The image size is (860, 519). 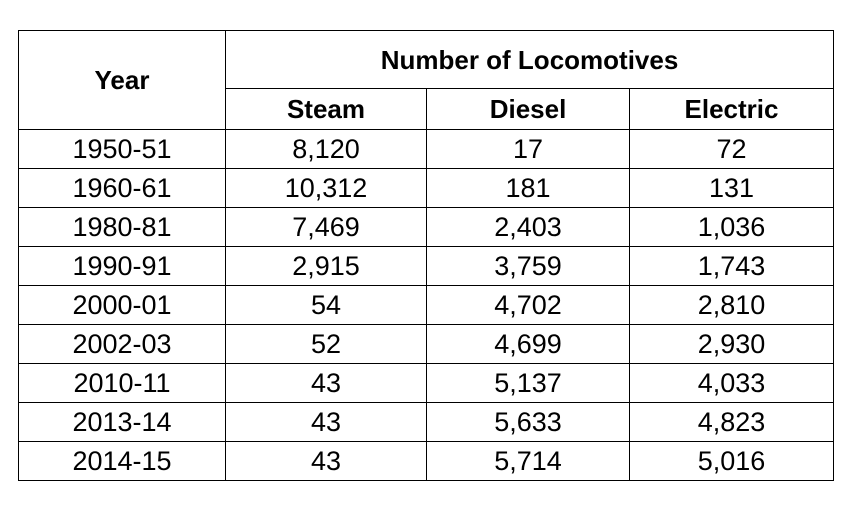 I want to click on cell-diesel: 5,137, so click(x=528, y=383).